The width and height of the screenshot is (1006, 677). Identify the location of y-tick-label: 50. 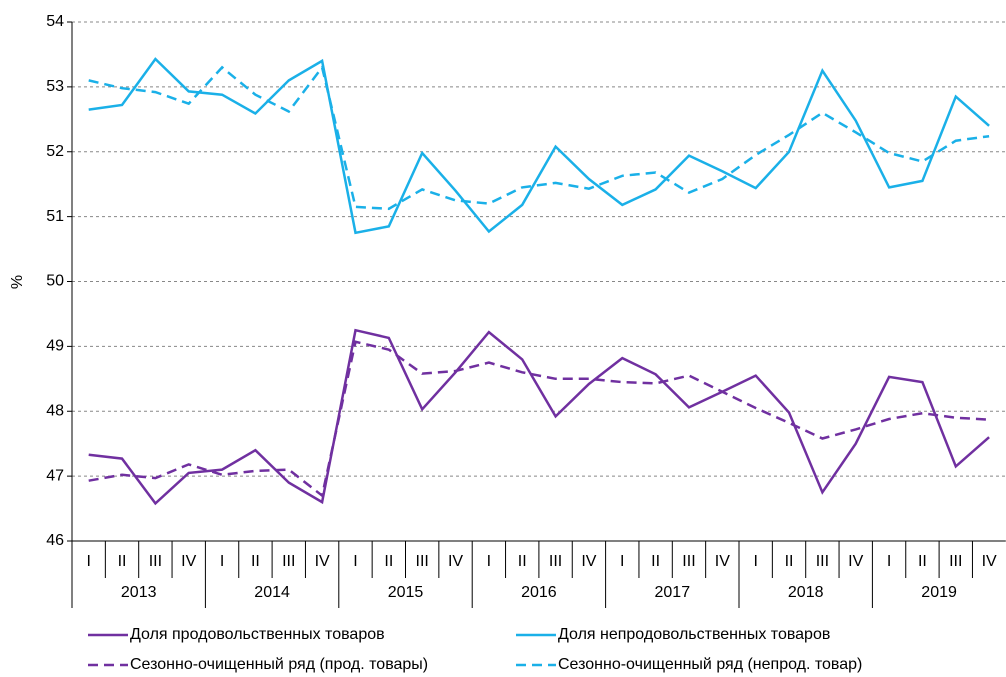
(55, 281).